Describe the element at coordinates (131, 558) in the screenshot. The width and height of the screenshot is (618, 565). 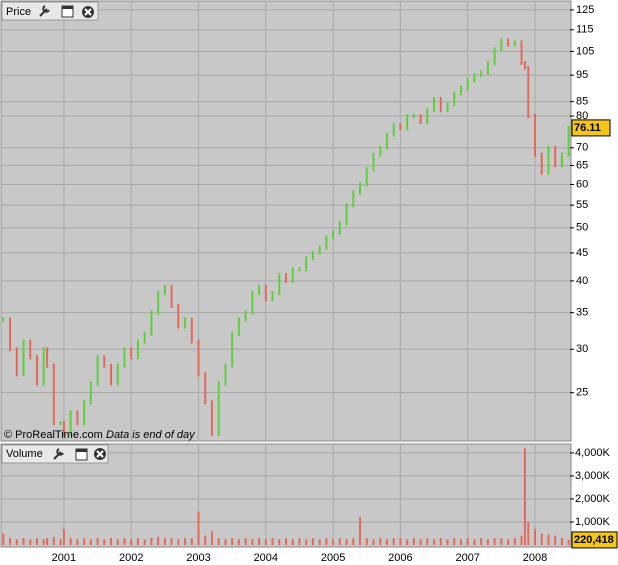
I see `x-tick-label: 2002` at that location.